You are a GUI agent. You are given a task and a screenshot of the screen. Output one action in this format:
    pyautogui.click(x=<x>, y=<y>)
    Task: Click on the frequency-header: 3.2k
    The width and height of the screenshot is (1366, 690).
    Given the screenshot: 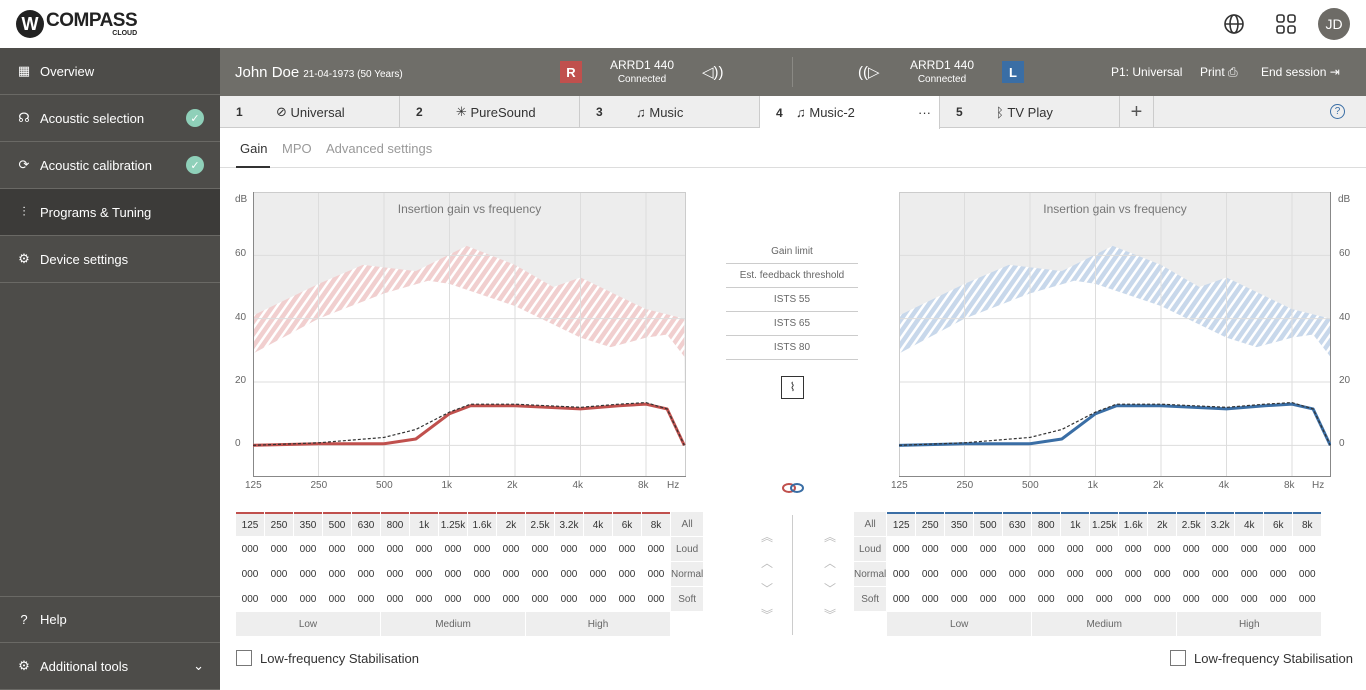 What is the action you would take?
    pyautogui.click(x=1220, y=524)
    